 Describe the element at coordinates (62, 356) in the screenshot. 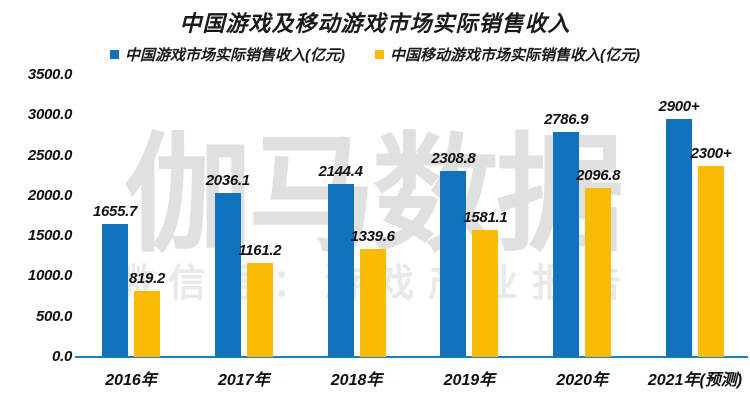

I see `y-axis-tick-label: 0.0` at that location.